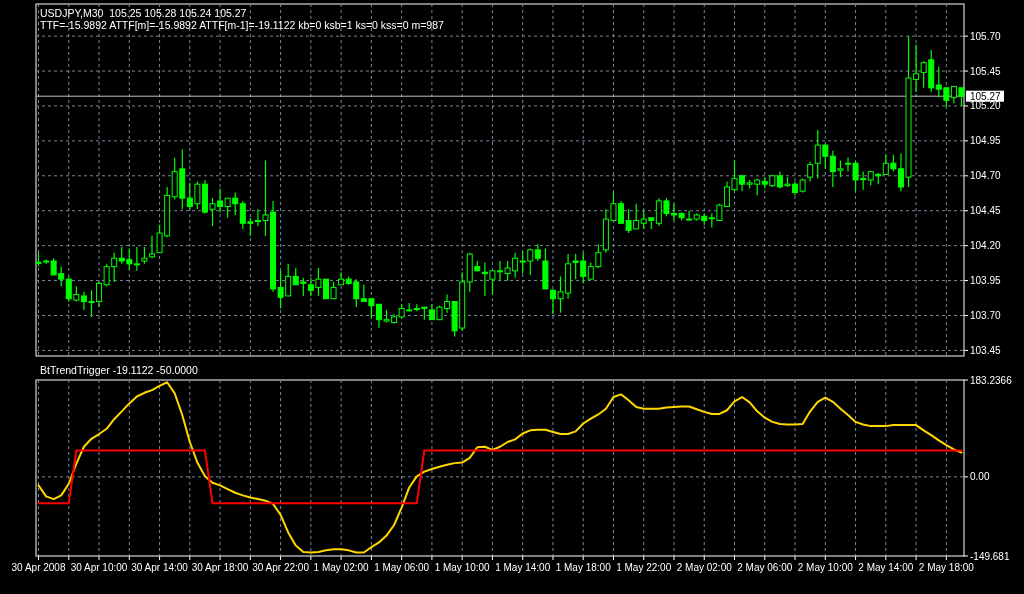  I want to click on y-tick-label: 103.95, so click(986, 281).